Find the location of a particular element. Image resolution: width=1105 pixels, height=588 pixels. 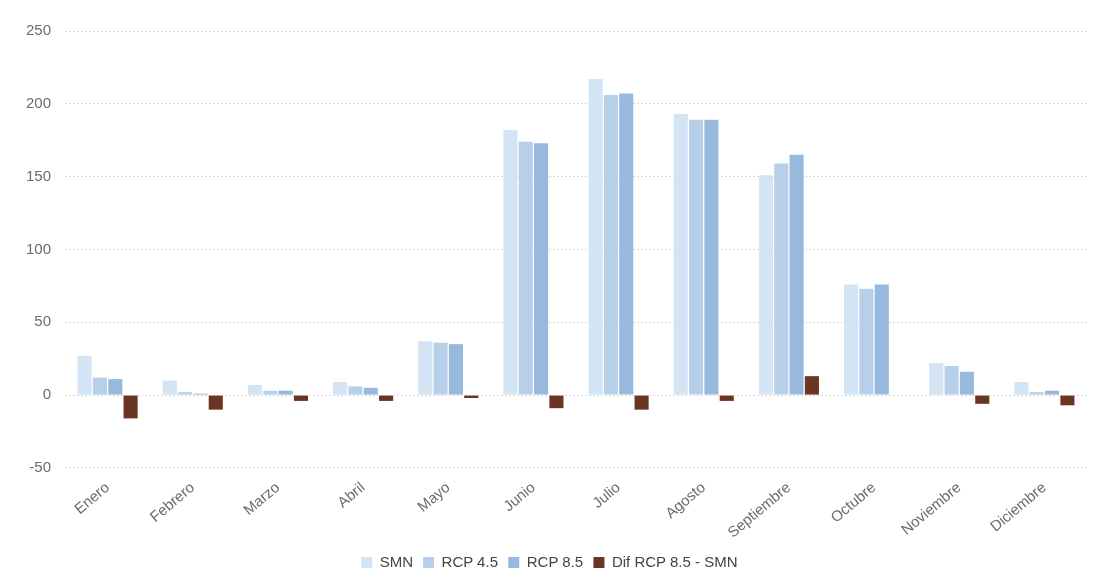

legend-label: Dif RCP 8.5 - SMN is located at coordinates (674, 561).